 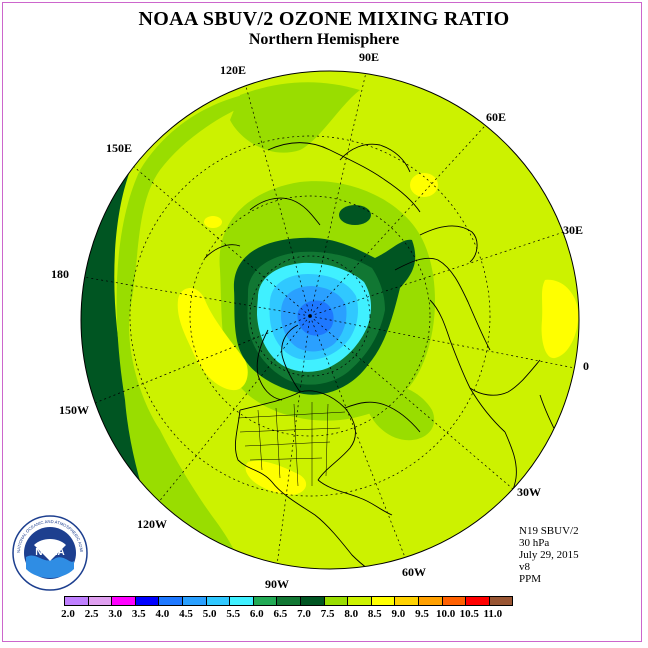 I want to click on colorbar-tick-label: 10.5, so click(x=469, y=614).